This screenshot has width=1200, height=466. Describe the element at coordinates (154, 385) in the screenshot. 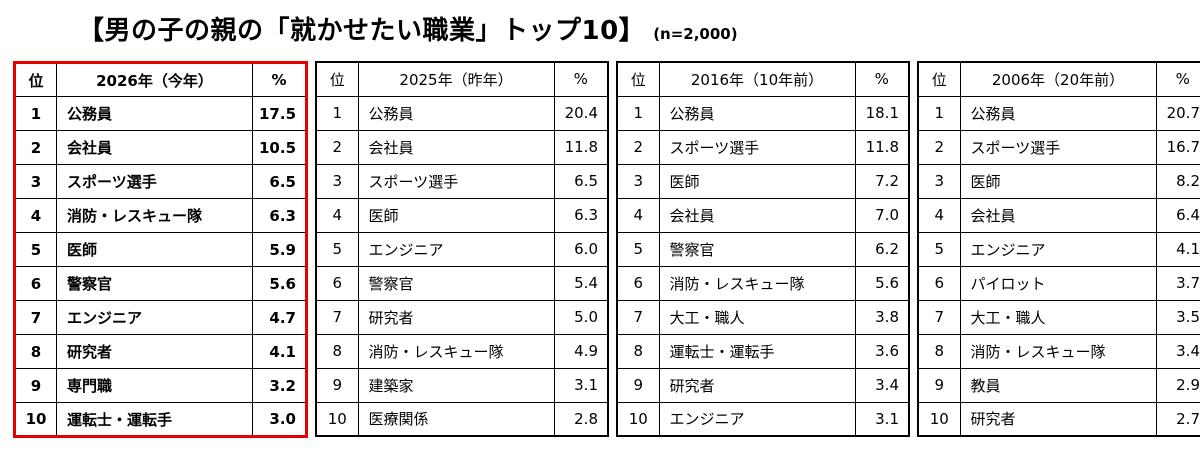

I see `job-cell: 専門職` at that location.